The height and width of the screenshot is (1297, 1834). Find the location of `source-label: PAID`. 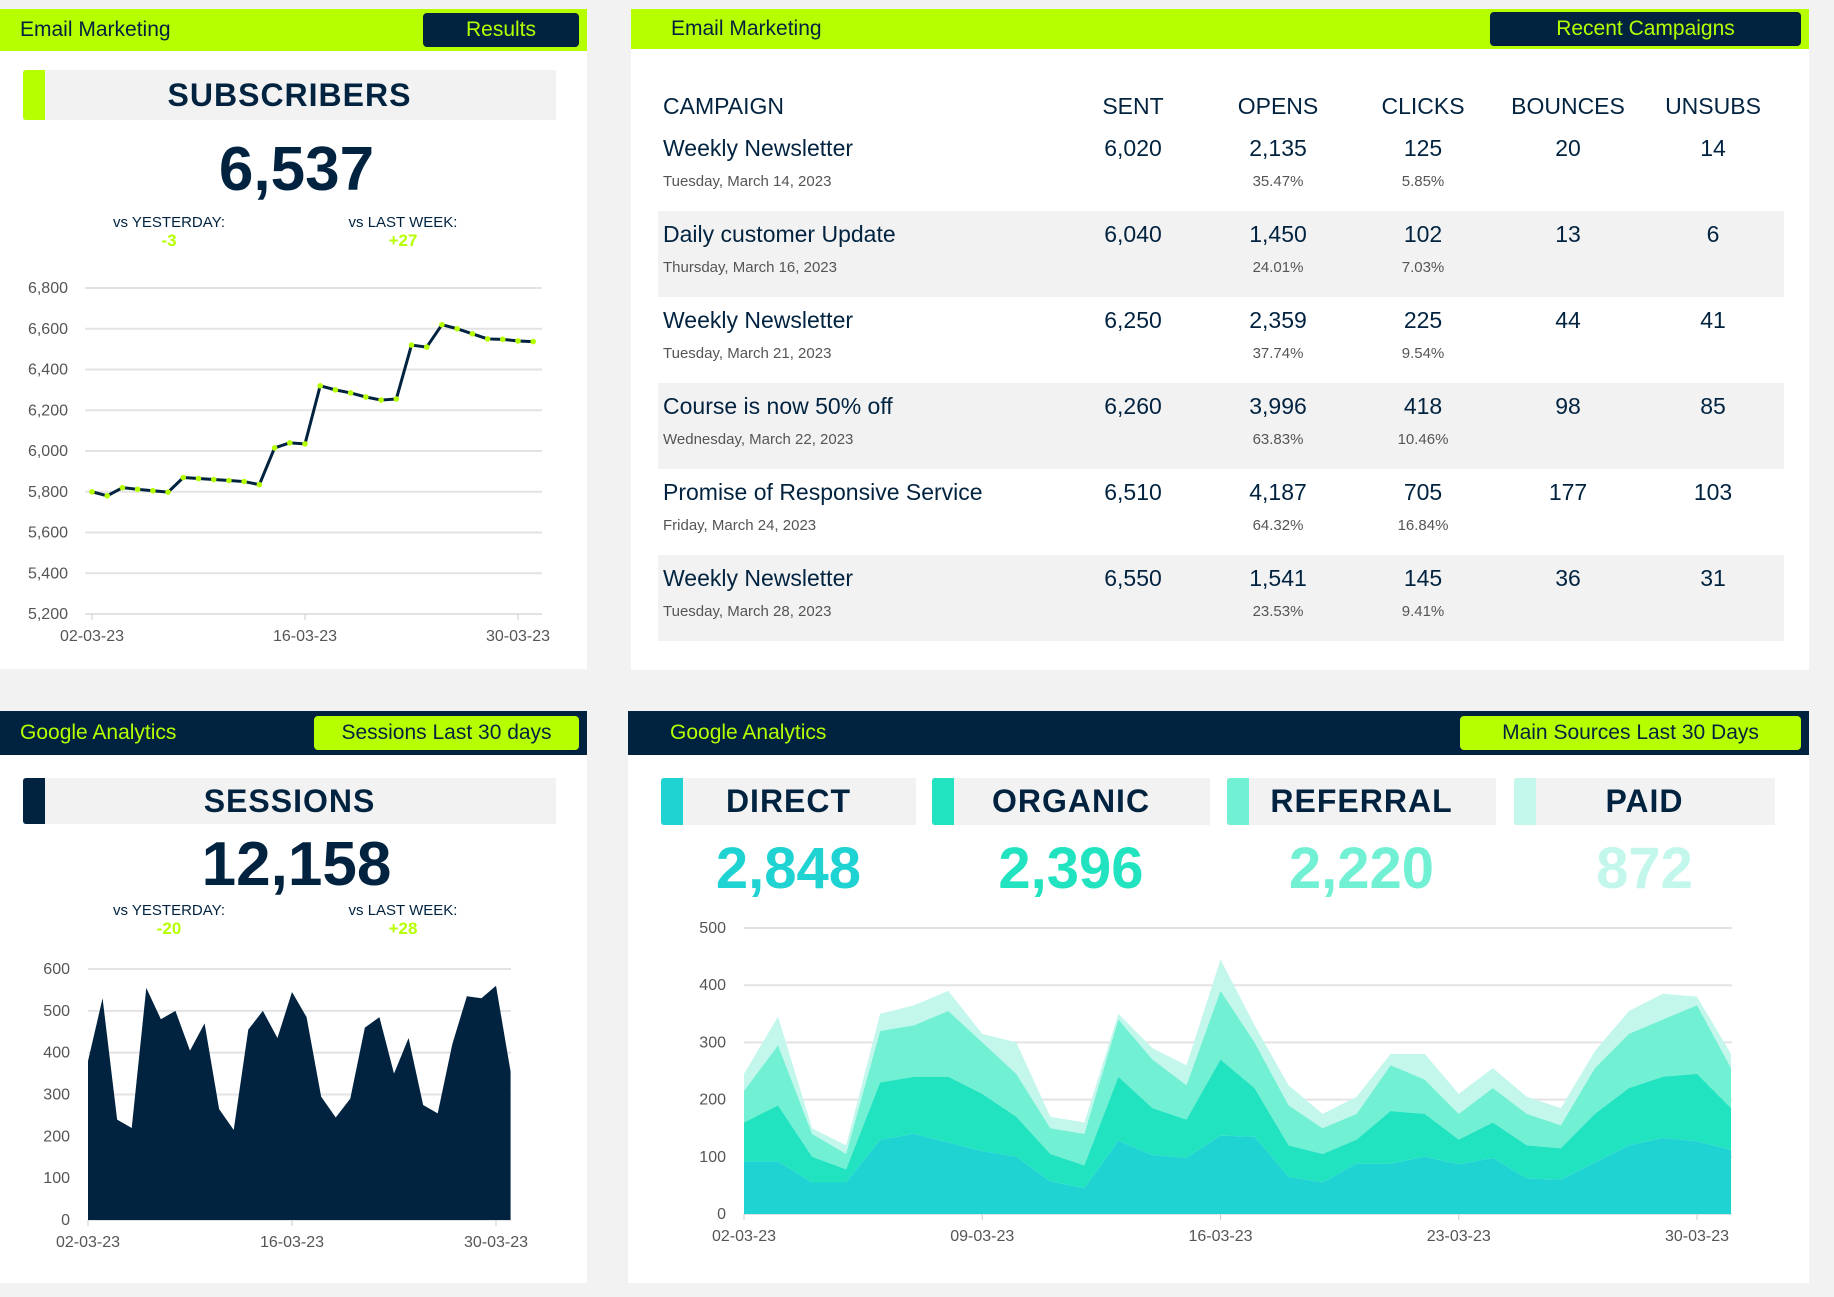

source-label: PAID is located at coordinates (1644, 801).